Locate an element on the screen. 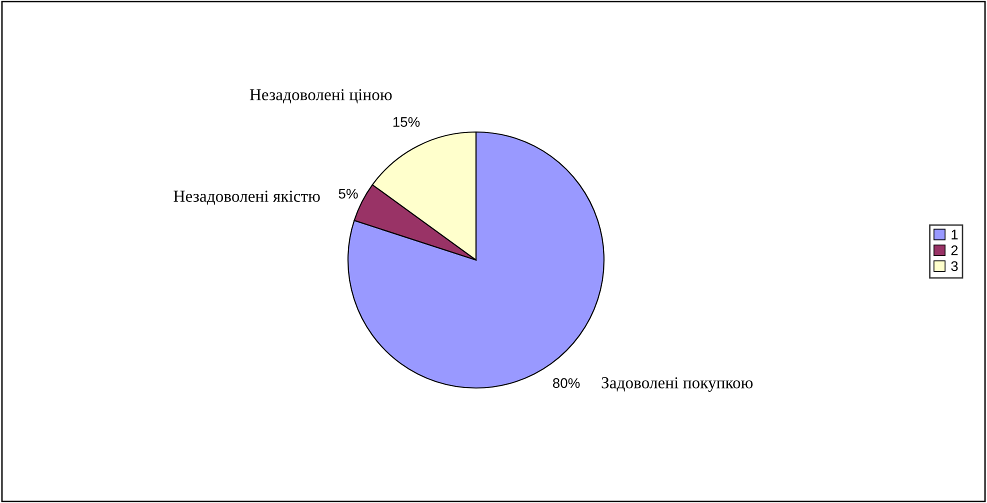 The height and width of the screenshot is (503, 987). data-label: 5% is located at coordinates (348, 193).